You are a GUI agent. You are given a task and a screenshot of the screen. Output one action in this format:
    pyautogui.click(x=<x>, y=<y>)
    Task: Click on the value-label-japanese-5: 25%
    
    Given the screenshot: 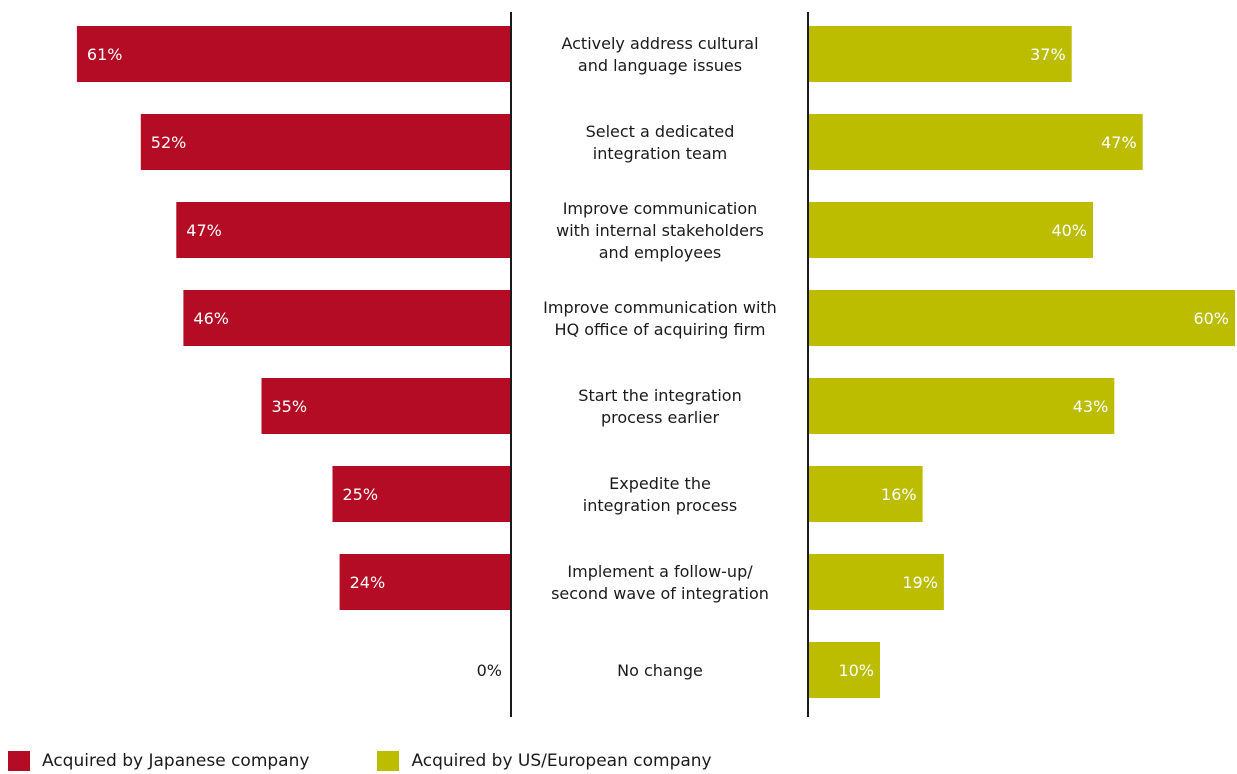 What is the action you would take?
    pyautogui.click(x=361, y=494)
    